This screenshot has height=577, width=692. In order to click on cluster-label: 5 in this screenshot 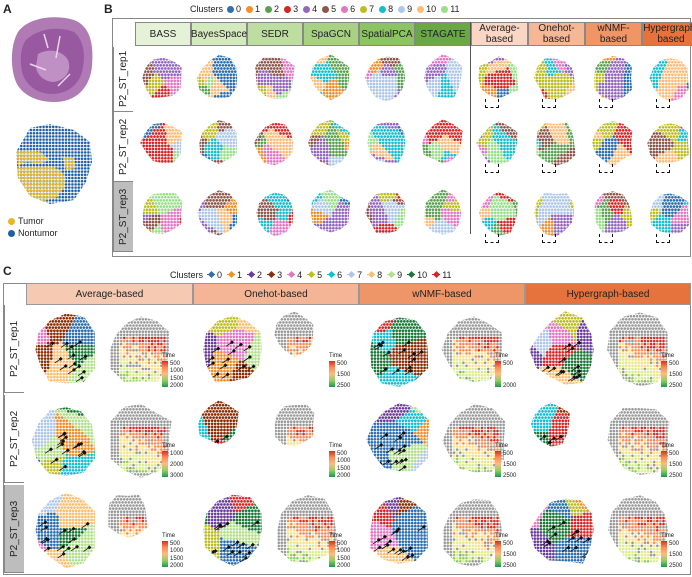, I will do `click(333, 9)`.